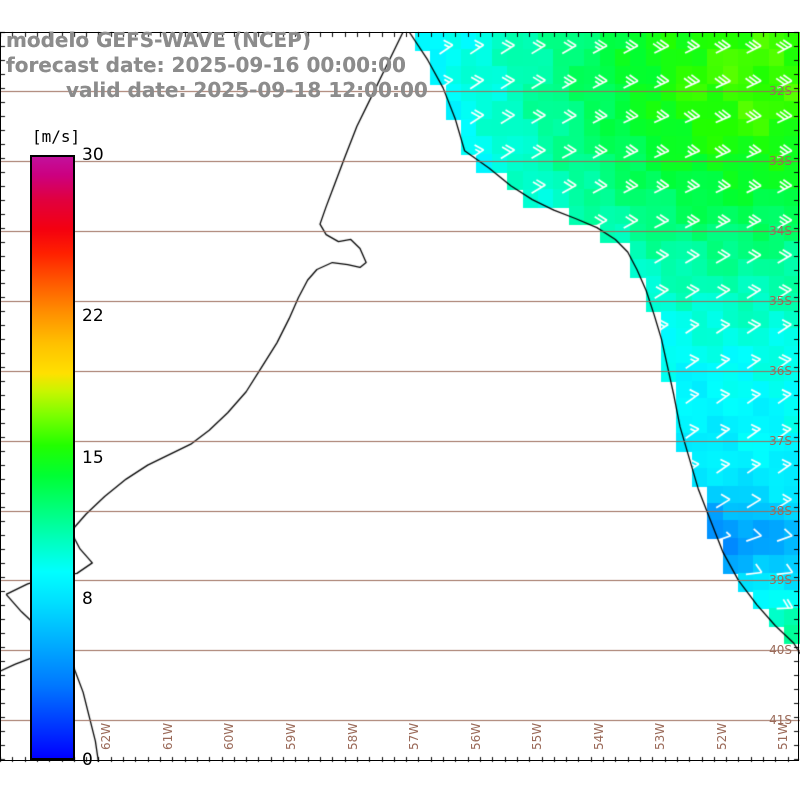 This screenshot has height=800, width=800. I want to click on longitude-label-52W: 52W, so click(721, 736).